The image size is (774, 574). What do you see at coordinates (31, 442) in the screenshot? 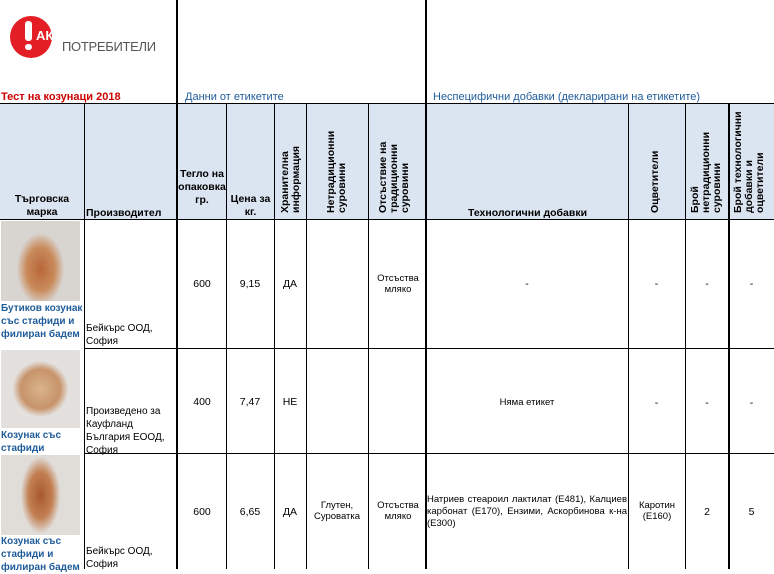
I see `brand-name: Козунак със стафиди` at bounding box center [31, 442].